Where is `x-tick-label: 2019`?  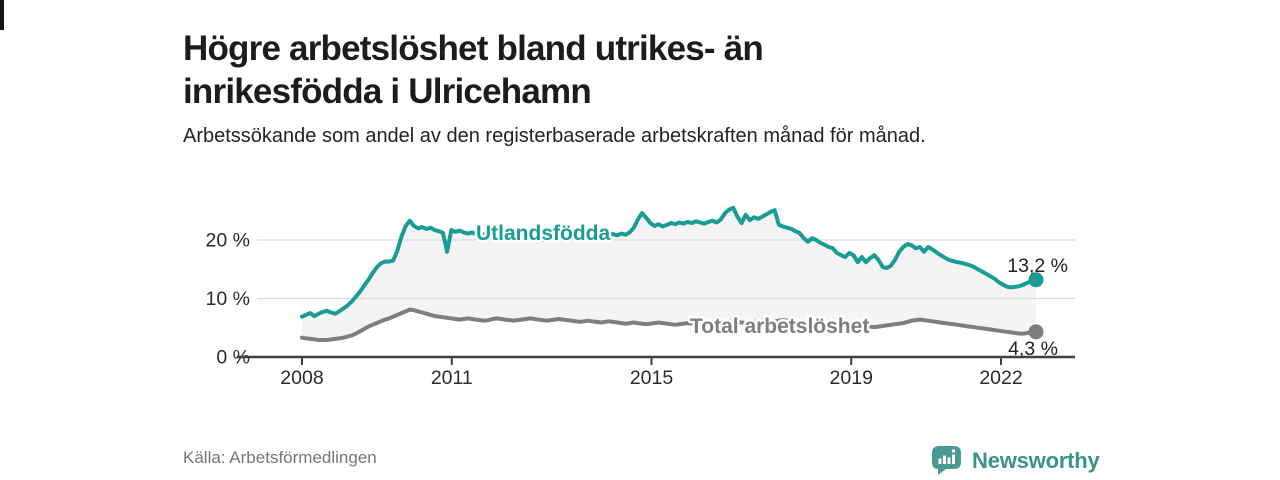 x-tick-label: 2019 is located at coordinates (851, 378).